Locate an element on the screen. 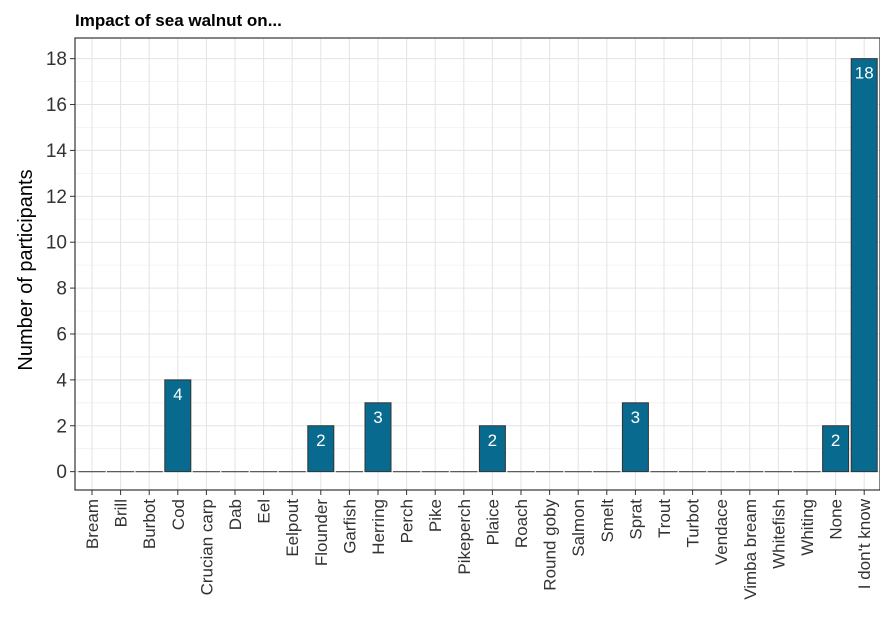 The height and width of the screenshot is (634, 880). y-tick-label: 12 is located at coordinates (56, 197).